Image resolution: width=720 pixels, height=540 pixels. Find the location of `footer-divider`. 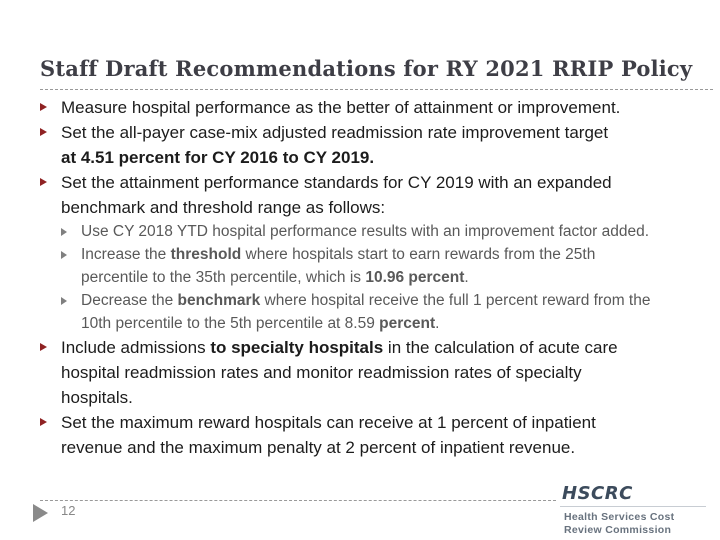

footer-divider is located at coordinates (298, 500).